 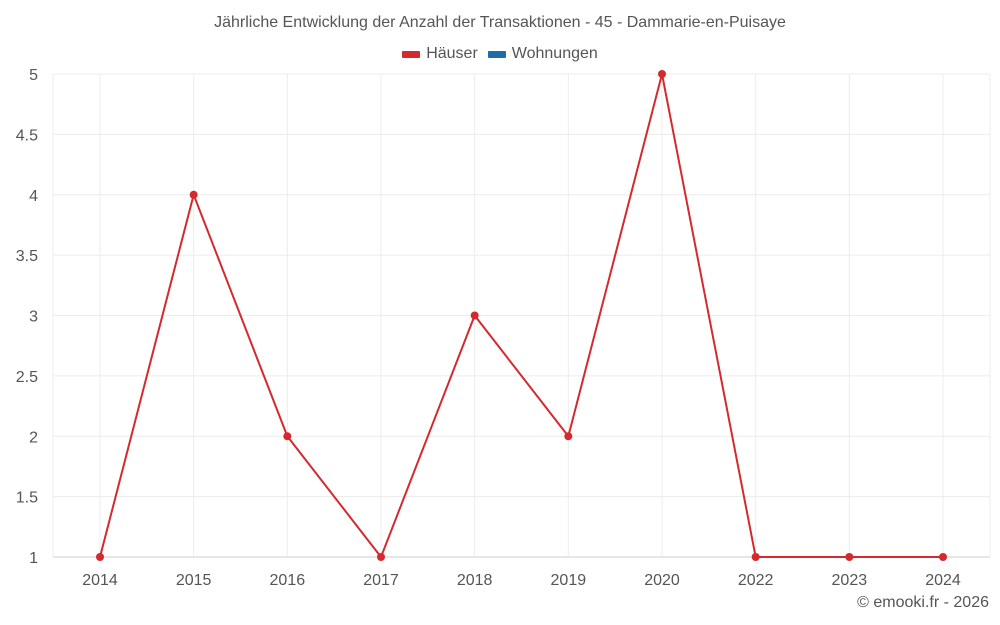 What do you see at coordinates (33, 437) in the screenshot?
I see `y-axis-tick-label: 2` at bounding box center [33, 437].